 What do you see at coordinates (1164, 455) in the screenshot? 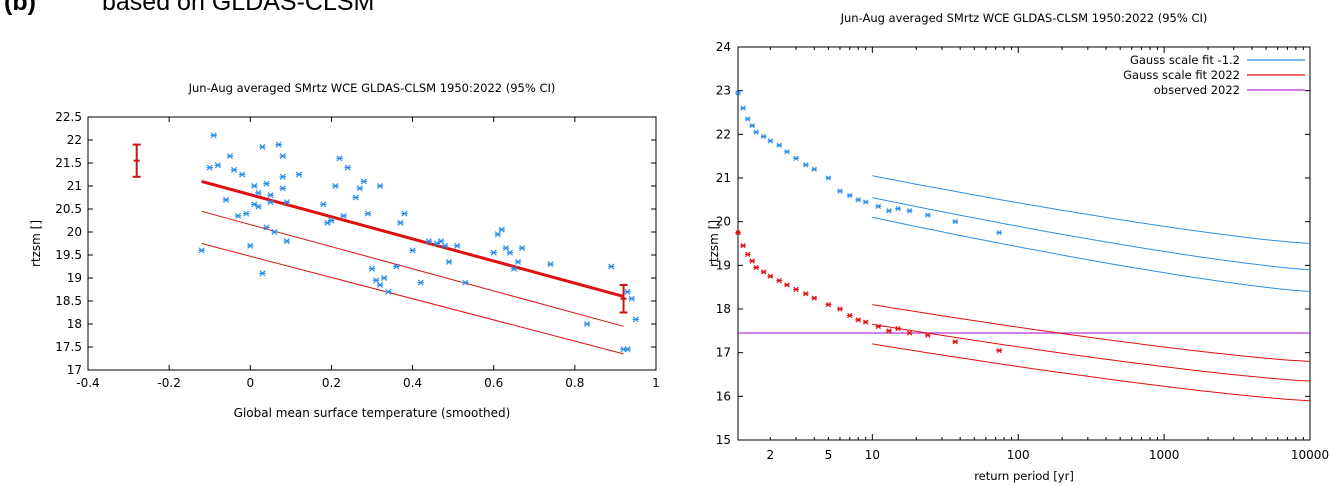
I see `x-tick-label: 1000` at bounding box center [1164, 455].